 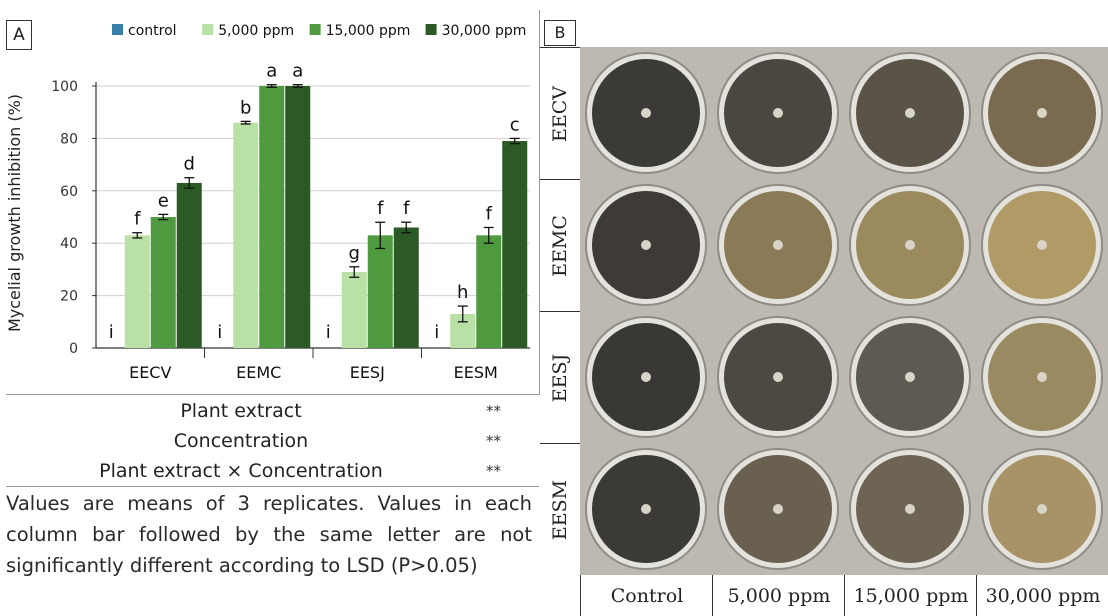 What do you see at coordinates (189, 164) in the screenshot?
I see `significance-letter: d` at bounding box center [189, 164].